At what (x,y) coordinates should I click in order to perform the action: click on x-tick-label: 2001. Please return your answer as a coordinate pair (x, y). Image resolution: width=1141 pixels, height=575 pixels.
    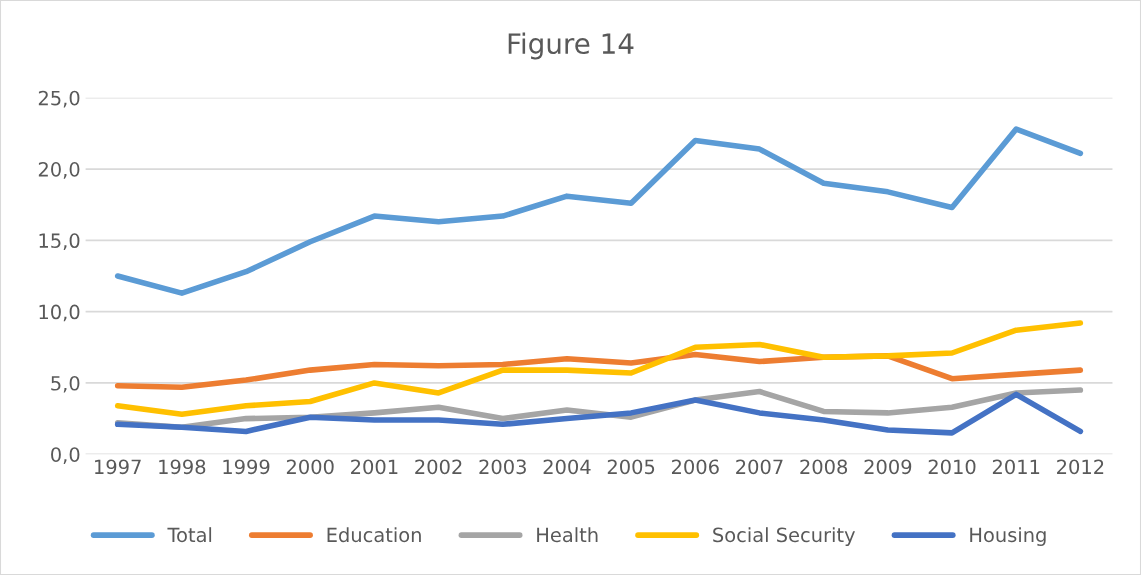
    Looking at the image, I should click on (374, 467).